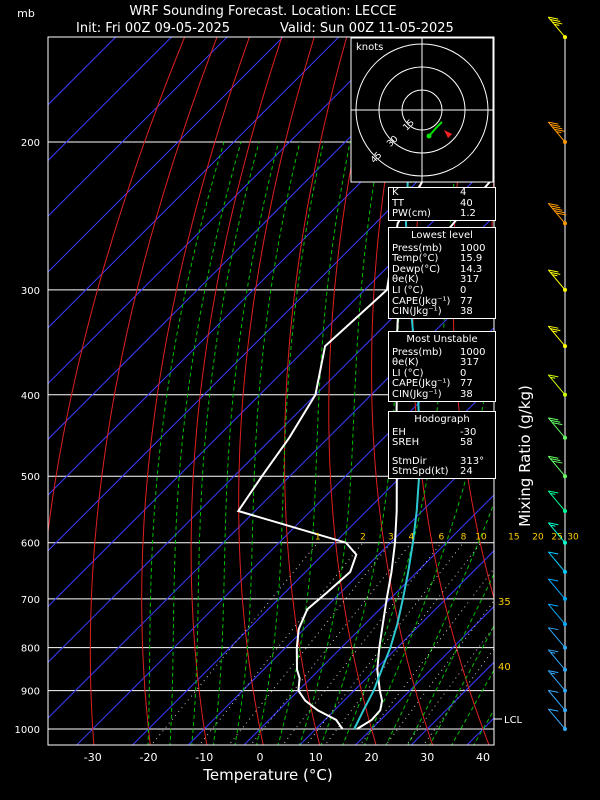 This screenshot has width=600, height=800. I want to click on mixing-ratio-tick-label: 6, so click(442, 538).